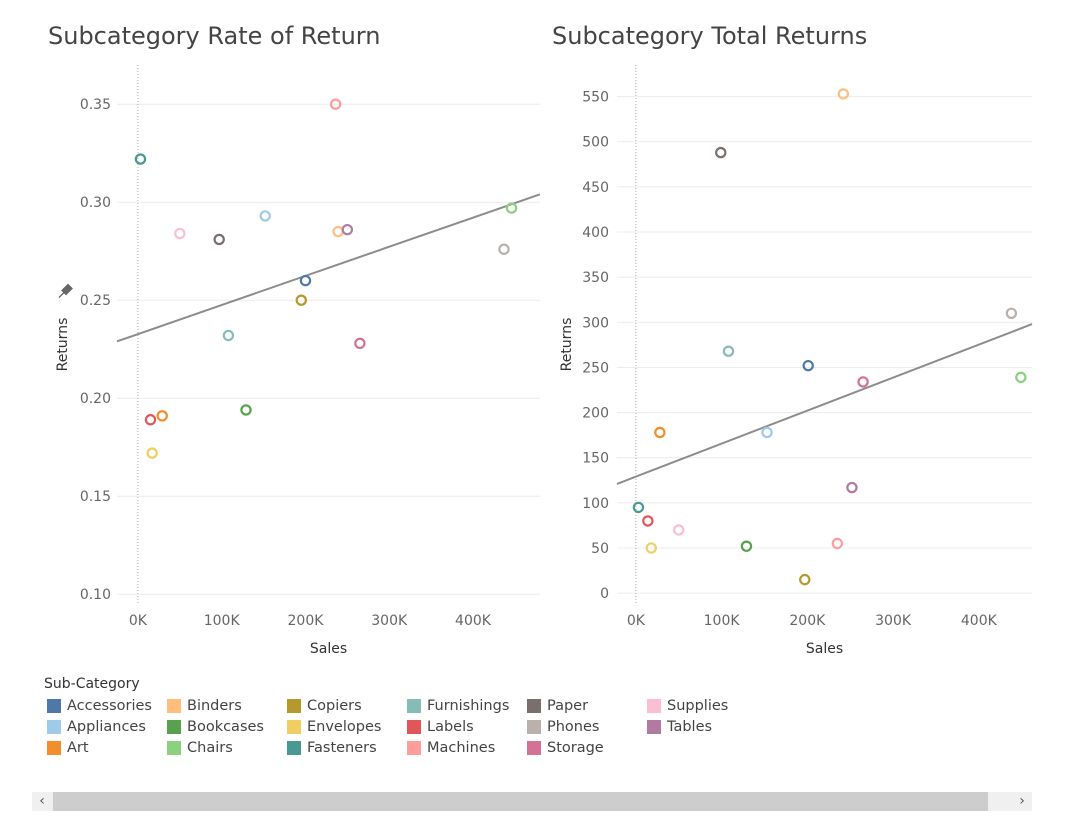  Describe the element at coordinates (42, 801) in the screenshot. I see `scroll-left-icon: ‹` at that location.